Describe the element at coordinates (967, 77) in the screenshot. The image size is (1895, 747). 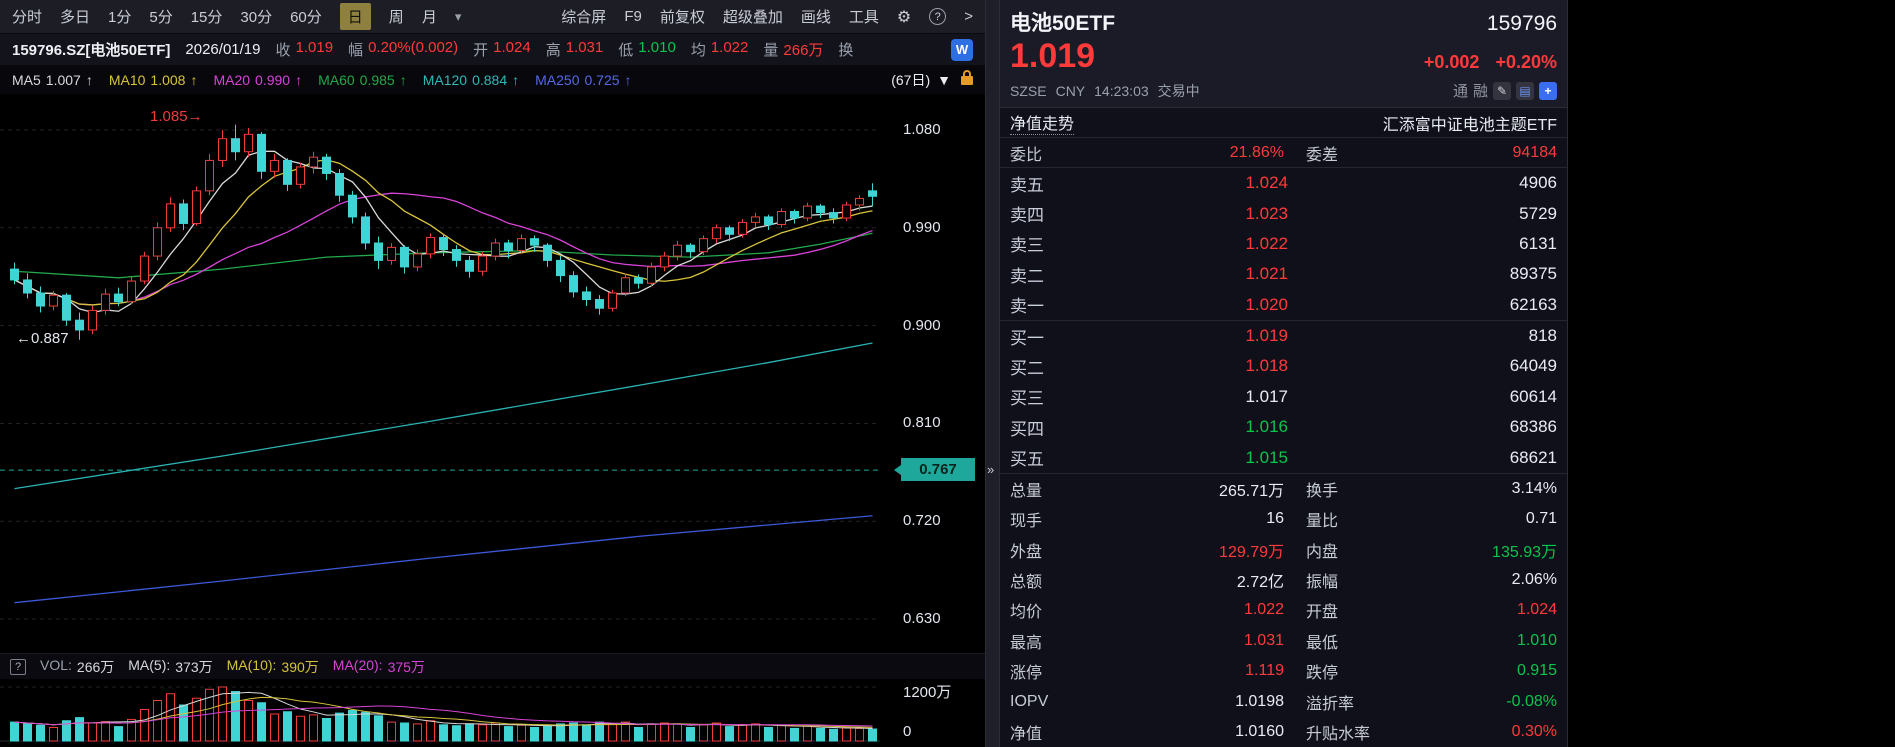
I see `lock-icon` at that location.